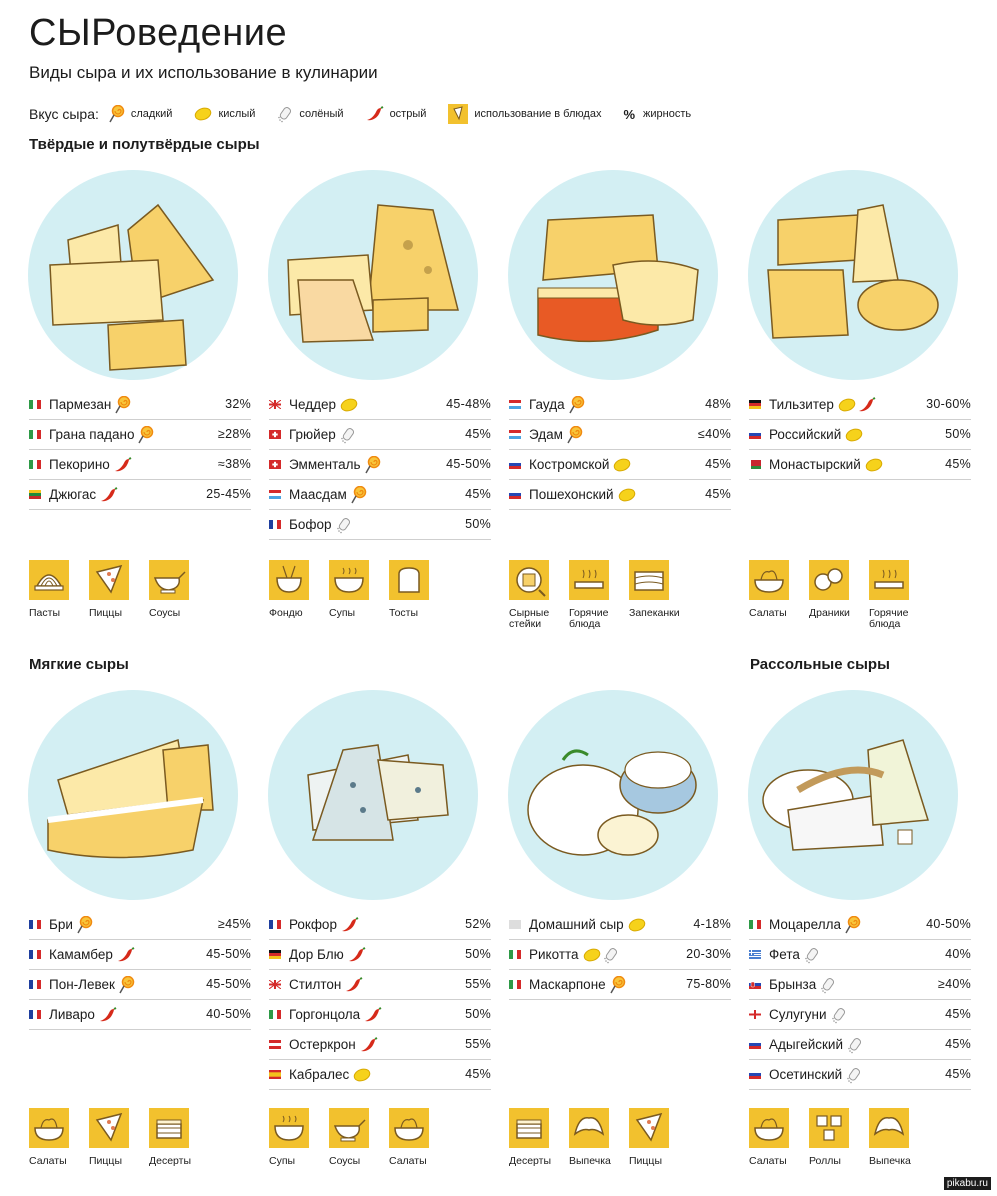 The width and height of the screenshot is (997, 1196). Describe the element at coordinates (144, 144) in the screenshot. I see `section-title-hard: Твёрдые и полутвёрдые сыры` at that location.